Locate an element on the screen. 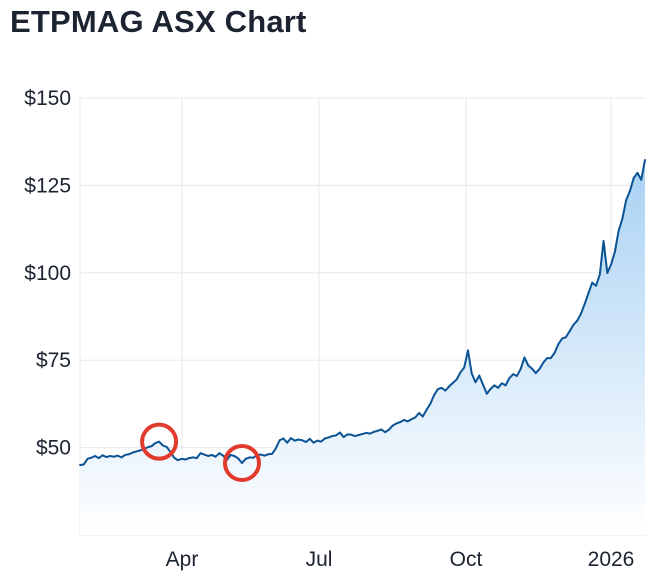 Image resolution: width=663 pixels, height=584 pixels. x-tick-label: Jul is located at coordinates (319, 559).